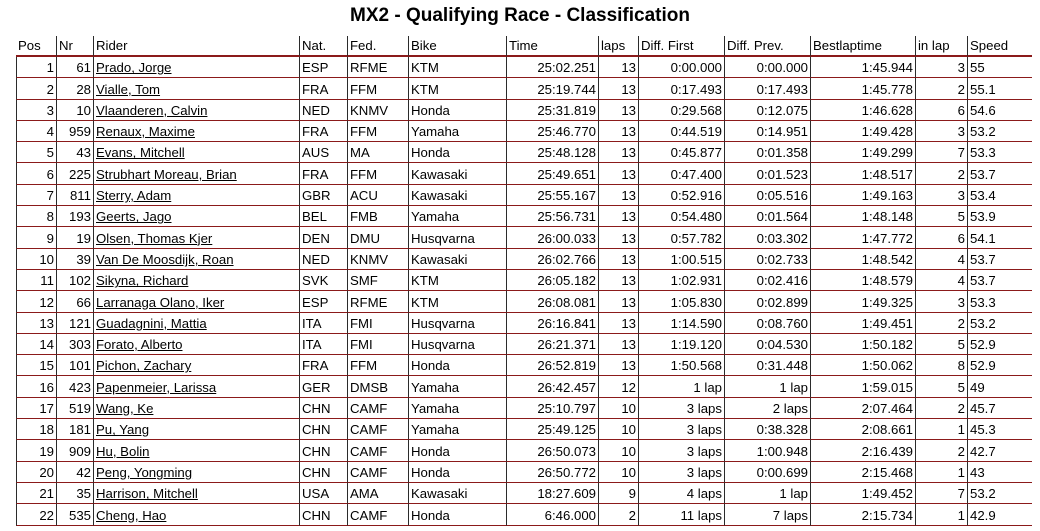  What do you see at coordinates (862, 472) in the screenshot?
I see `cell-bestlaptime: 2:15.468` at bounding box center [862, 472].